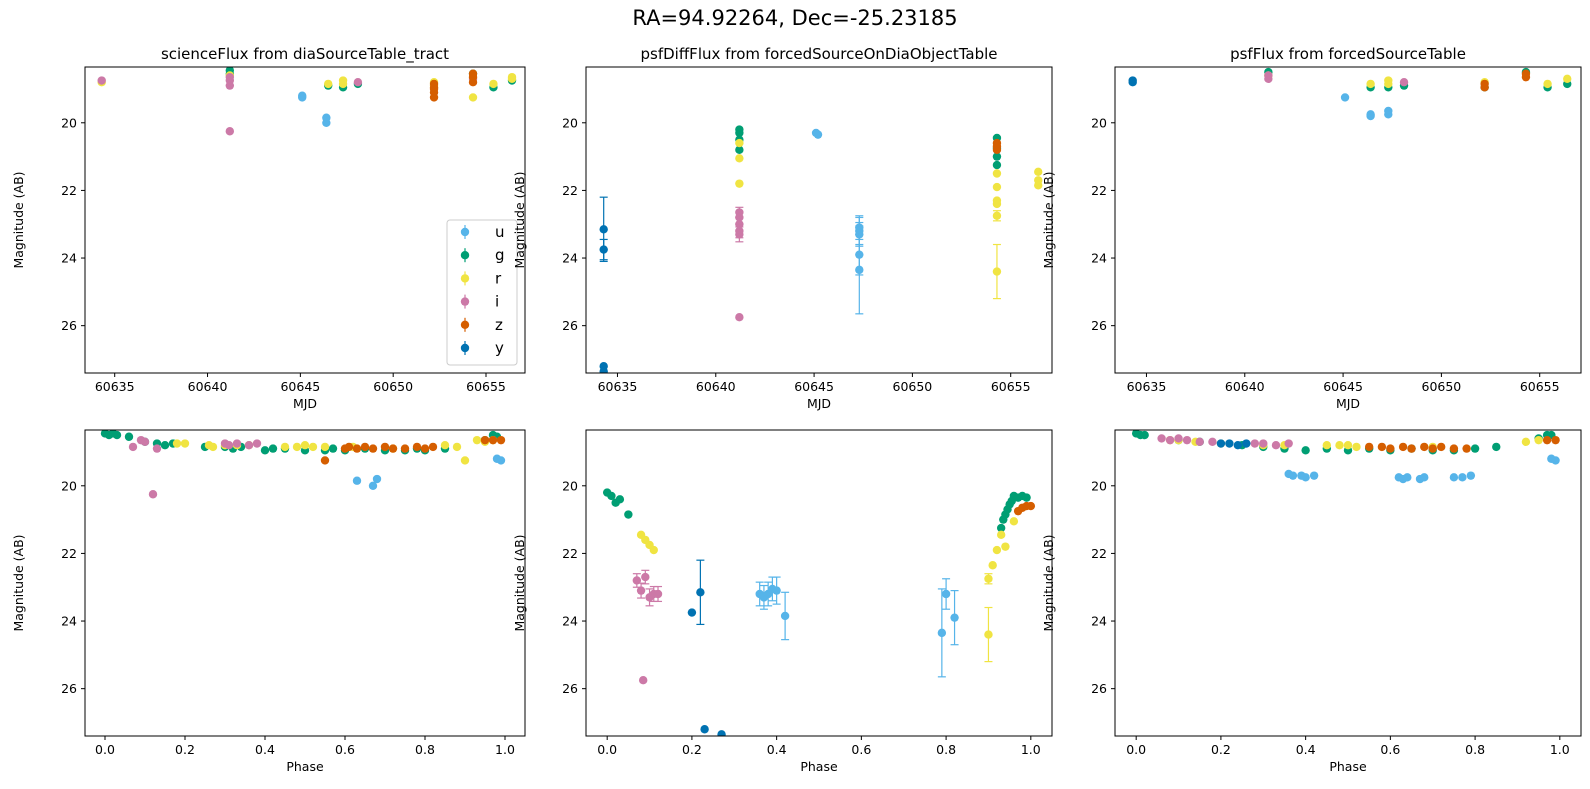 The width and height of the screenshot is (1590, 789). I want to click on x-axis-label: MJD, so click(1348, 403).